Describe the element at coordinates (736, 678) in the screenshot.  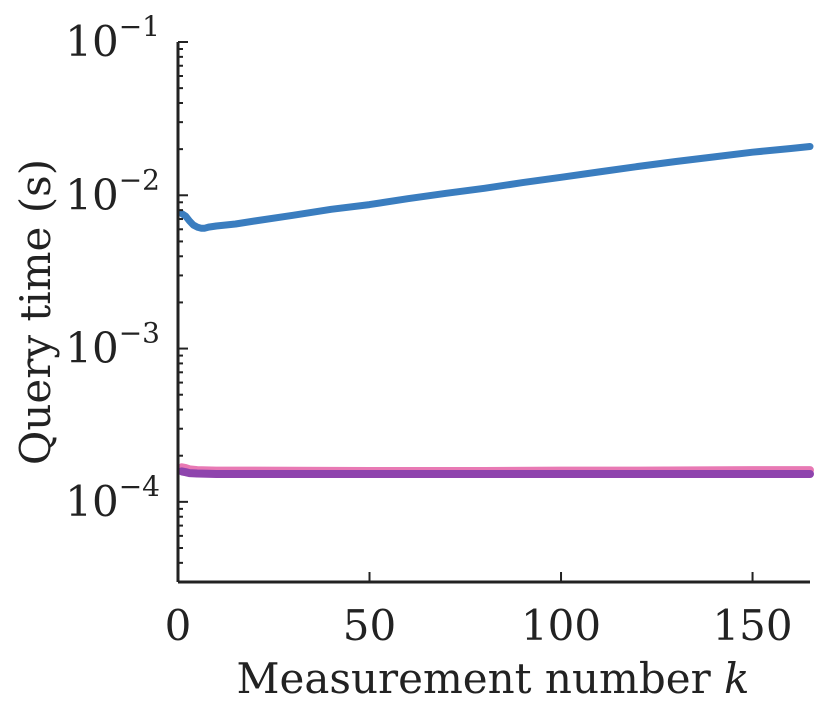
I see `x-axis-title-variable: k` at that location.